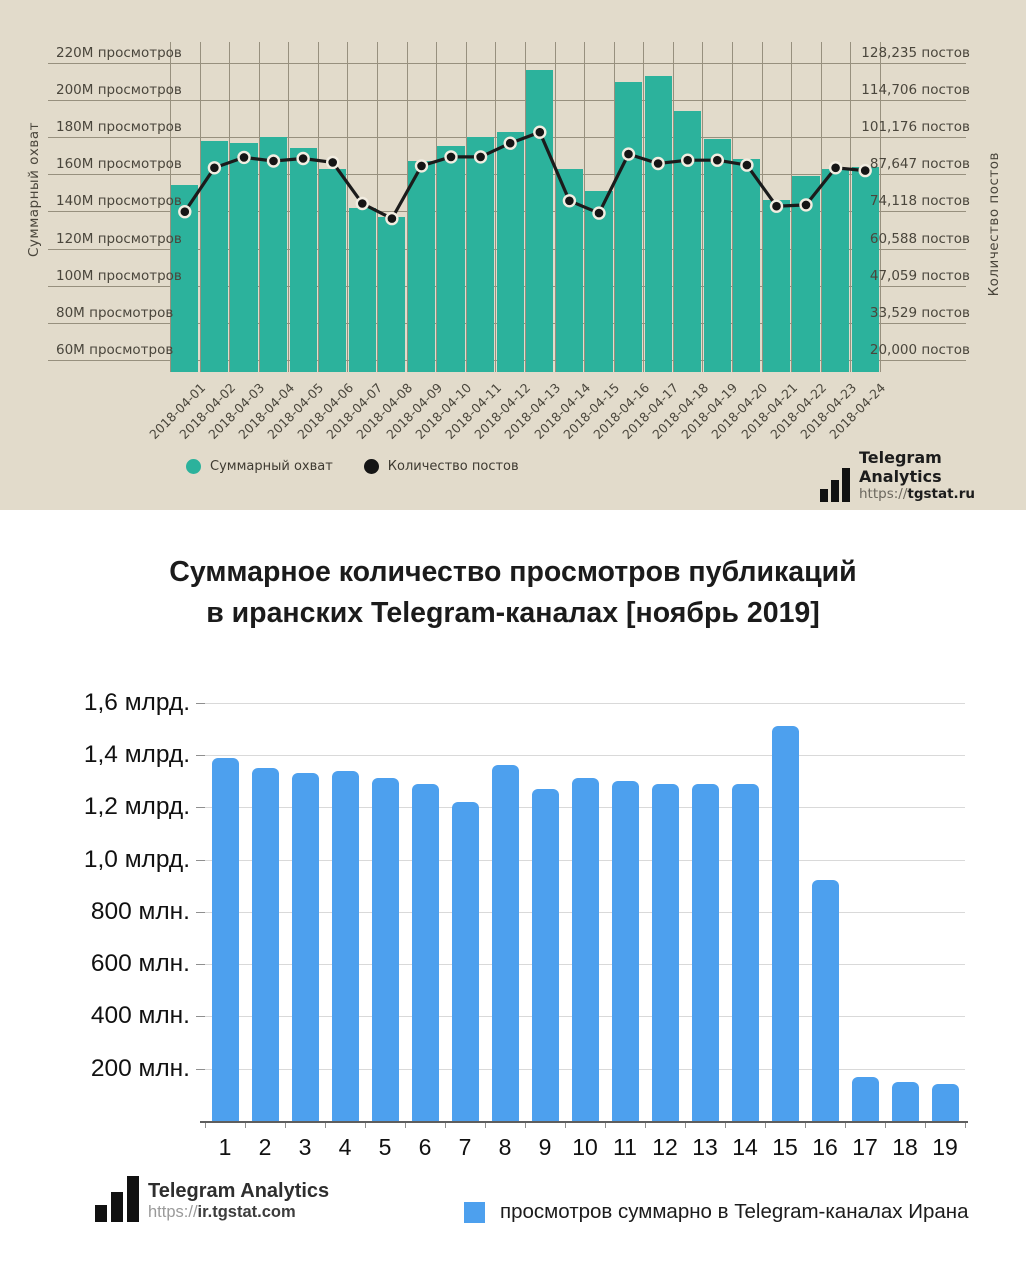 The width and height of the screenshot is (1026, 1280). I want to click on x-axis-label: 10, so click(585, 1147).